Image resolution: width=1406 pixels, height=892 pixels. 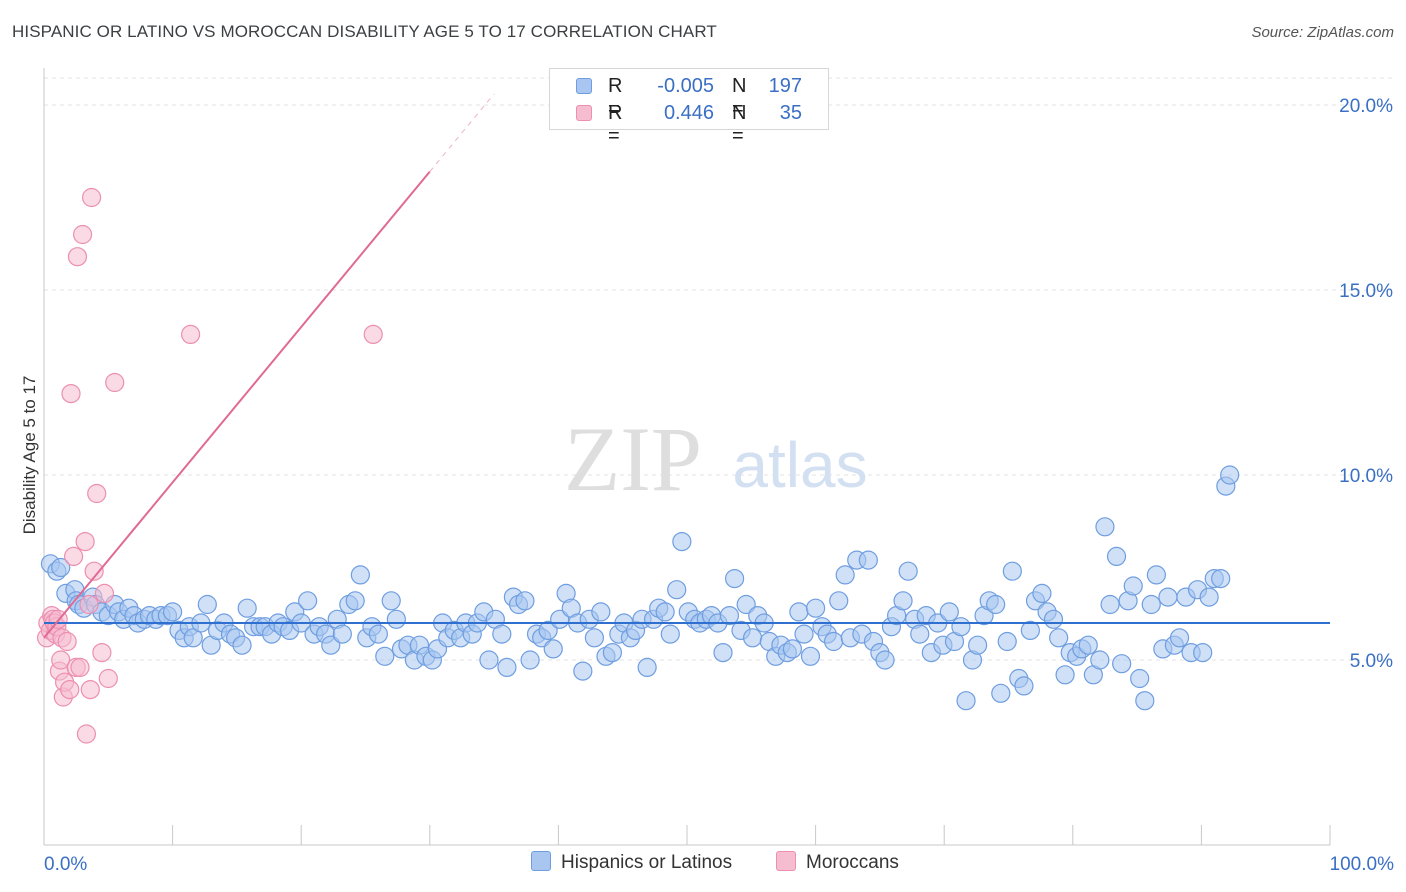 What do you see at coordinates (685, 86) in the screenshot?
I see `legend-r-value: -0.005` at bounding box center [685, 86].